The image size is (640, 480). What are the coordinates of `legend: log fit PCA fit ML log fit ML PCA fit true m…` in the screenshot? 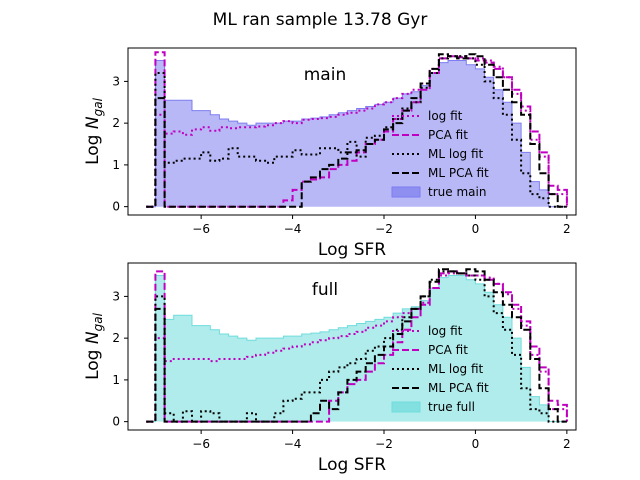 It's located at (440, 154).